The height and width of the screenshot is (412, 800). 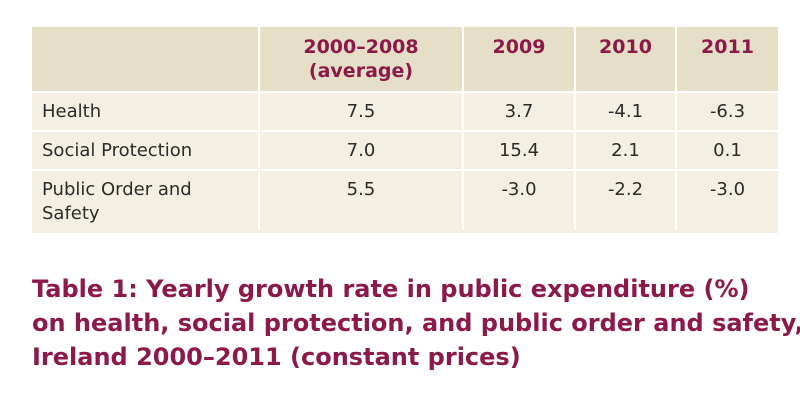 What do you see at coordinates (361, 47) in the screenshot?
I see `header-2000-2008-label: 2000–2008` at bounding box center [361, 47].